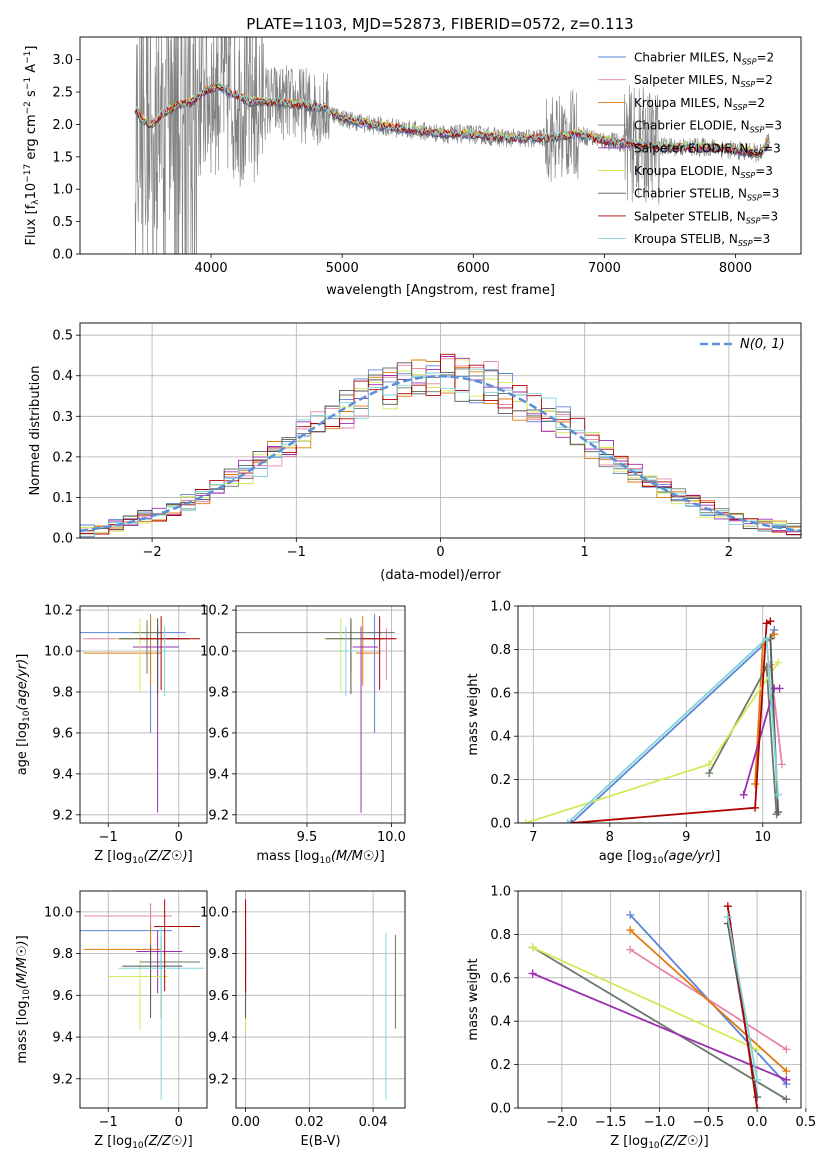  What do you see at coordinates (62, 336) in the screenshot?
I see `y-tick-label: 0.5` at bounding box center [62, 336].